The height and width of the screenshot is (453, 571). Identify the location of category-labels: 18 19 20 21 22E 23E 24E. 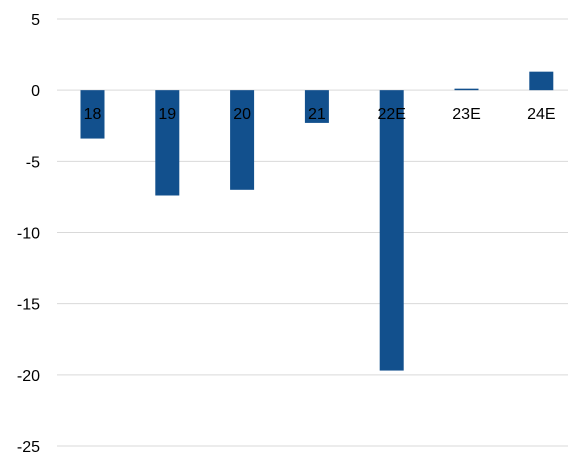
(320, 114).